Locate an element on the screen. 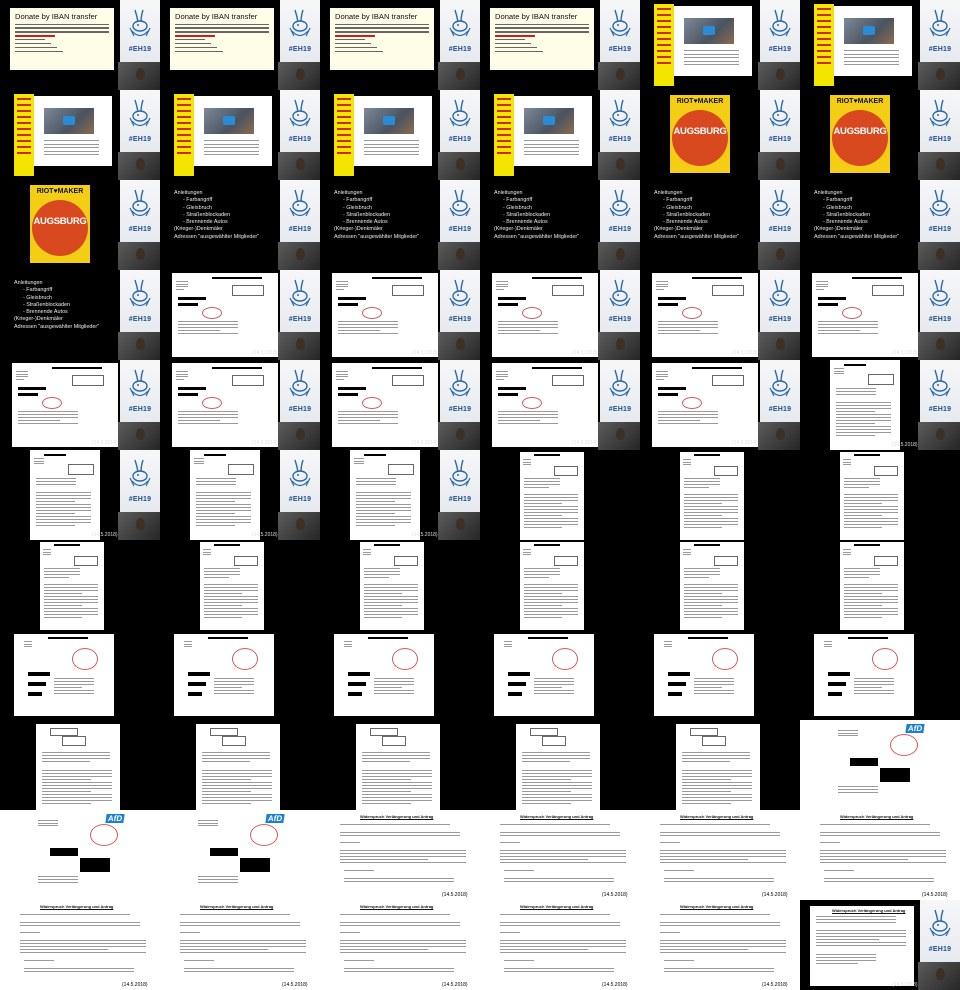 The width and height of the screenshot is (960, 990). afd-logo: AfD is located at coordinates (275, 818).